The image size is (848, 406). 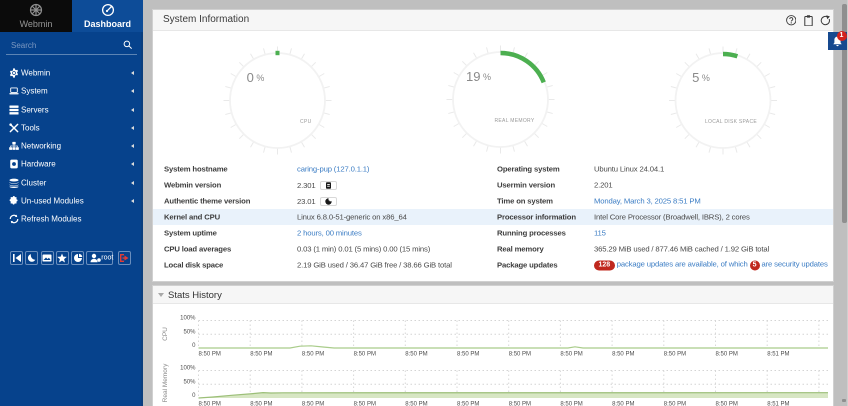 I want to click on svg-text: LOCAL DISK SPACE, so click(x=731, y=122).